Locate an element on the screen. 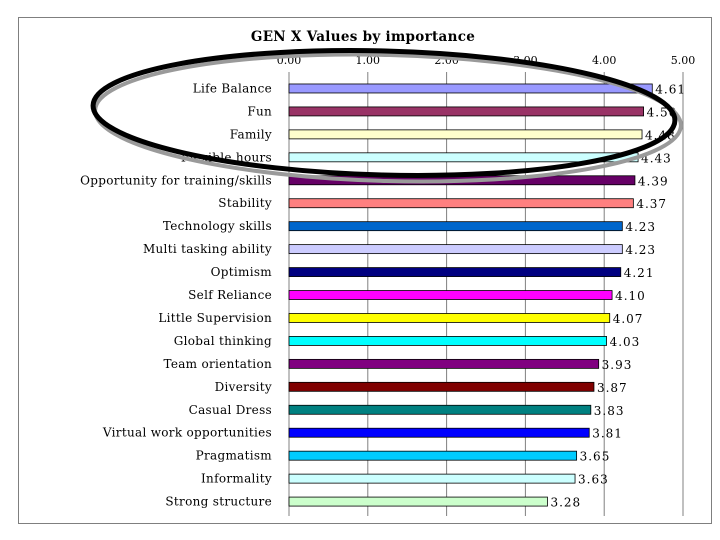 The image size is (720, 540). category-label-4: Opportunity for training/skills is located at coordinates (176, 180).